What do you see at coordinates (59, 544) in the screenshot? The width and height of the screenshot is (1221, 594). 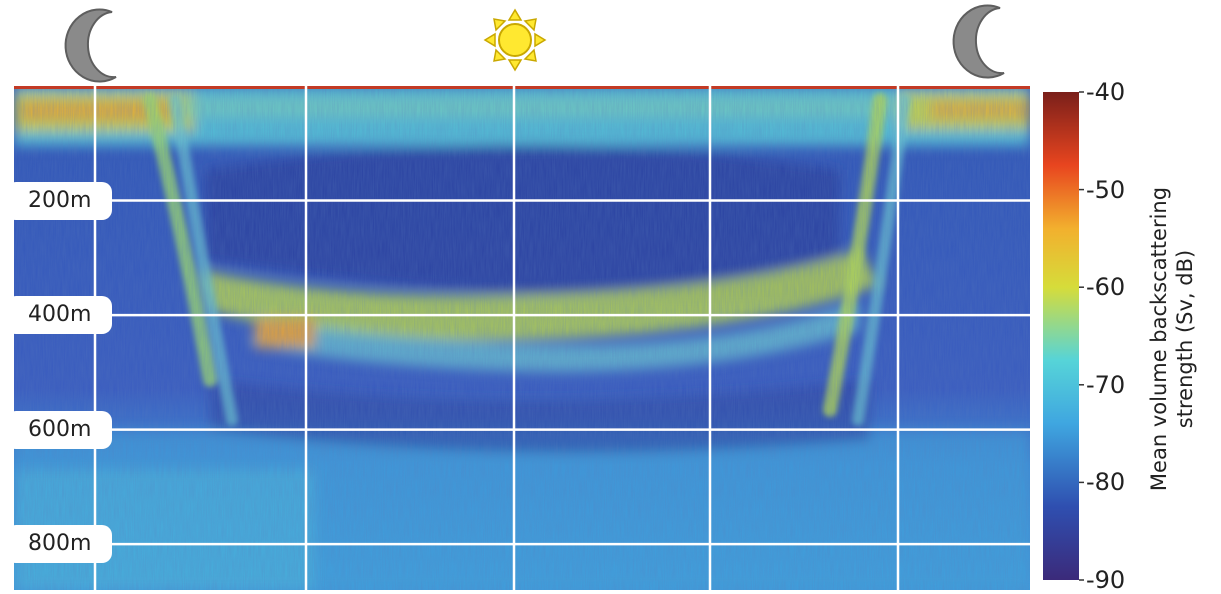 I see `depth-label-800: 800m` at bounding box center [59, 544].